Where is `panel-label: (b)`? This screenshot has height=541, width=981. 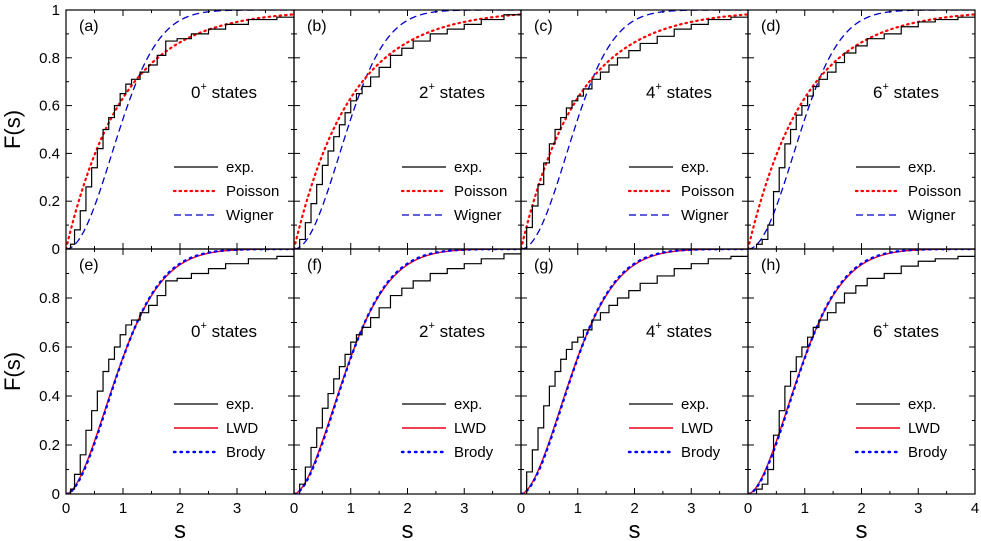 panel-label: (b) is located at coordinates (317, 26).